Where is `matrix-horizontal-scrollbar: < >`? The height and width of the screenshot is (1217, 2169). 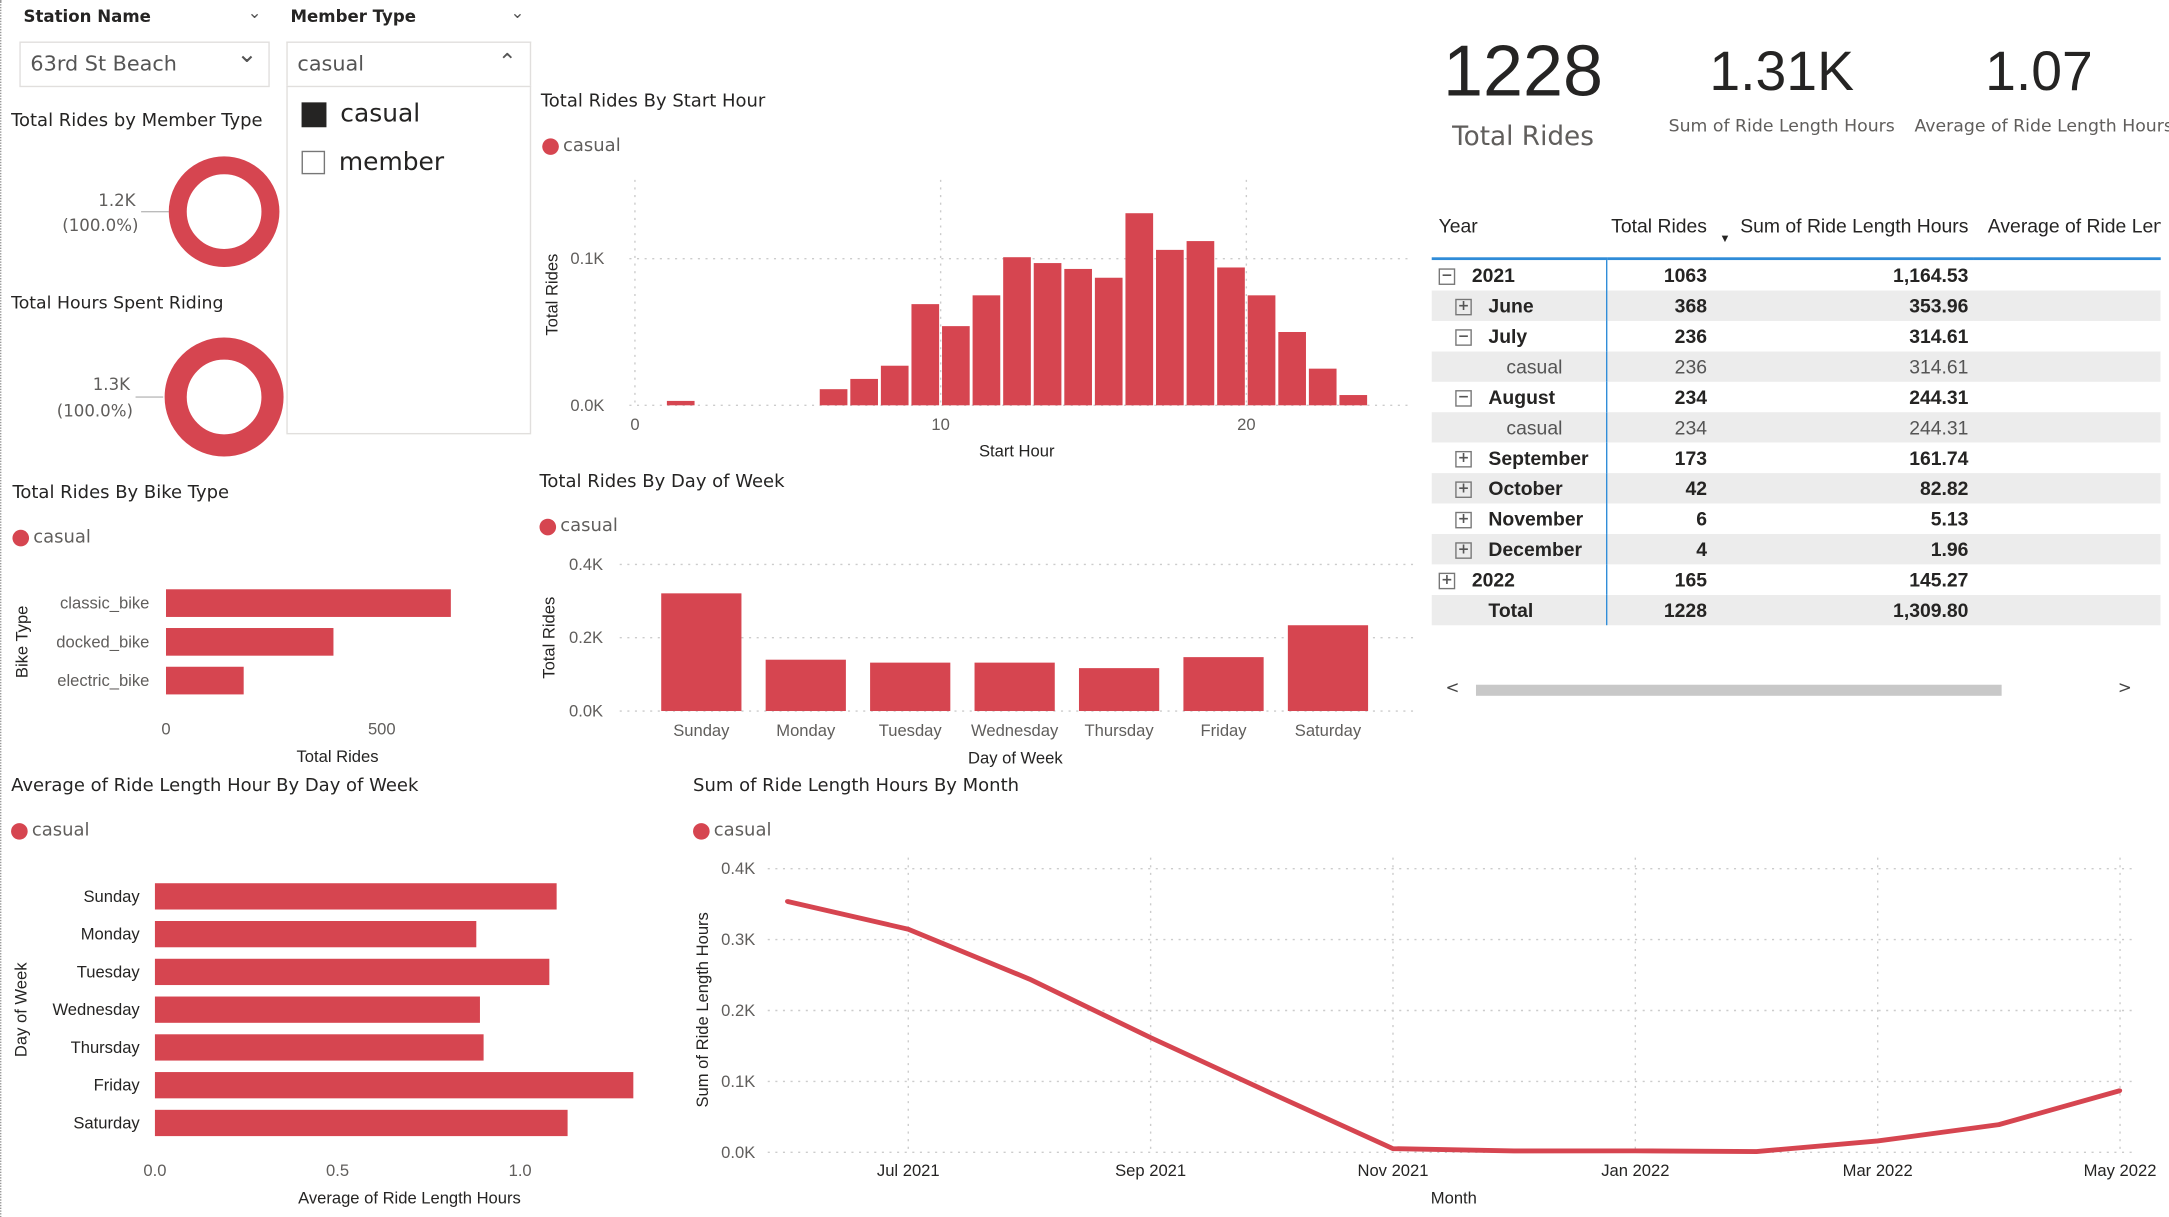
matrix-horizontal-scrollbar: < > is located at coordinates (1791, 688).